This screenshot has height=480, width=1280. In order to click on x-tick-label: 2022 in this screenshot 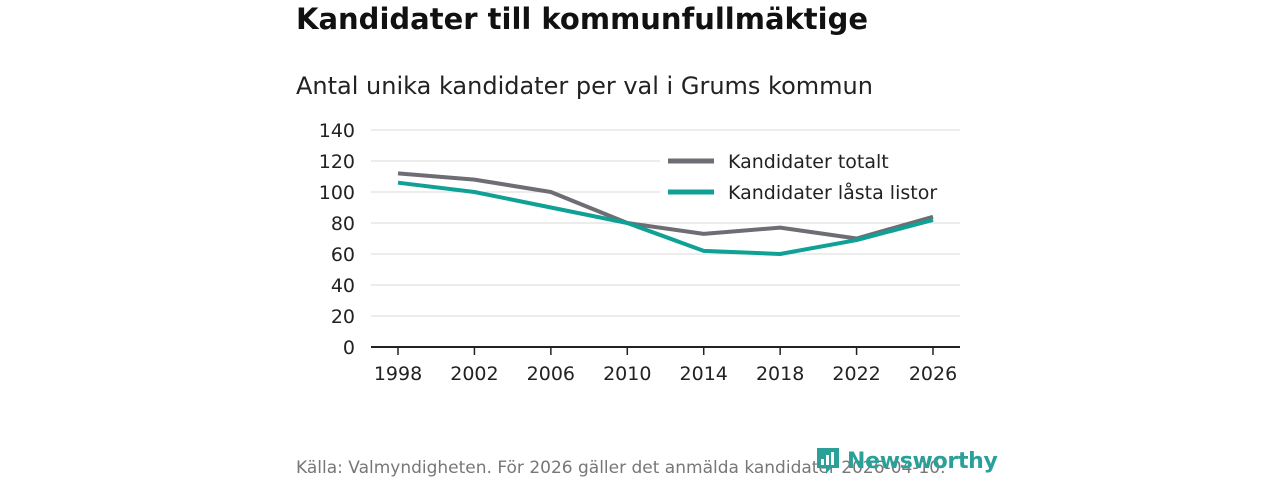, I will do `click(856, 374)`.